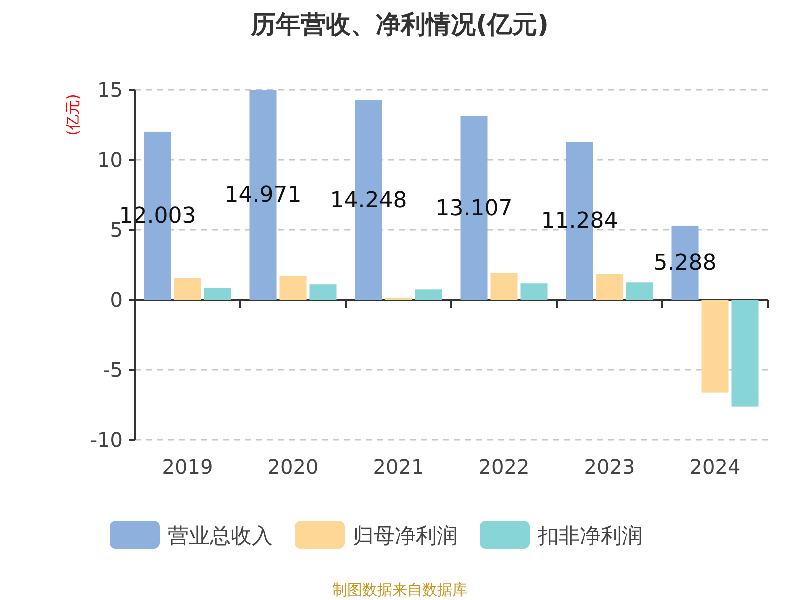 The width and height of the screenshot is (800, 600). Describe the element at coordinates (116, 300) in the screenshot. I see `y-tick-label: 0` at that location.